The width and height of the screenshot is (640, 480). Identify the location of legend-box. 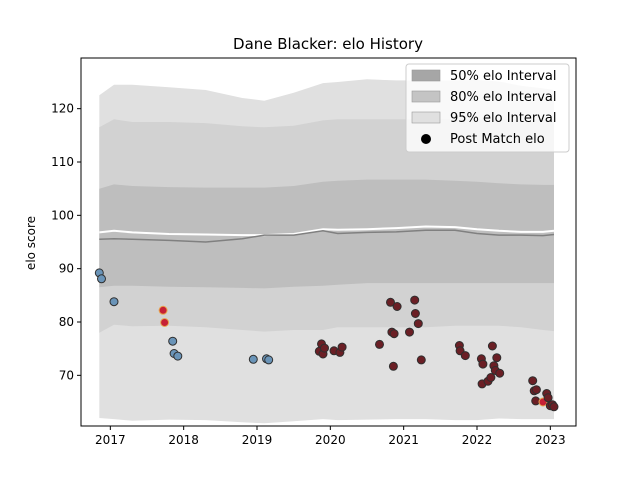
(487, 108).